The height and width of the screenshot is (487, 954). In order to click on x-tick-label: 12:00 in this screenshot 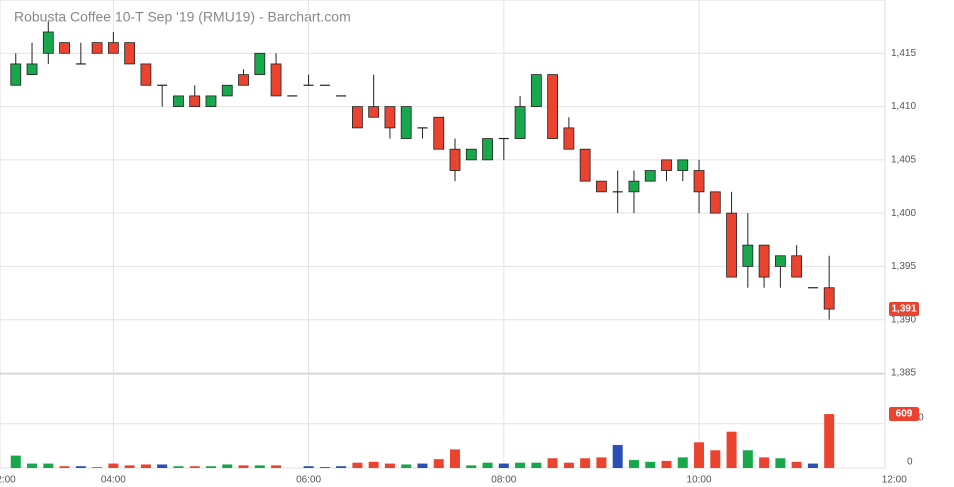, I will do `click(894, 480)`.